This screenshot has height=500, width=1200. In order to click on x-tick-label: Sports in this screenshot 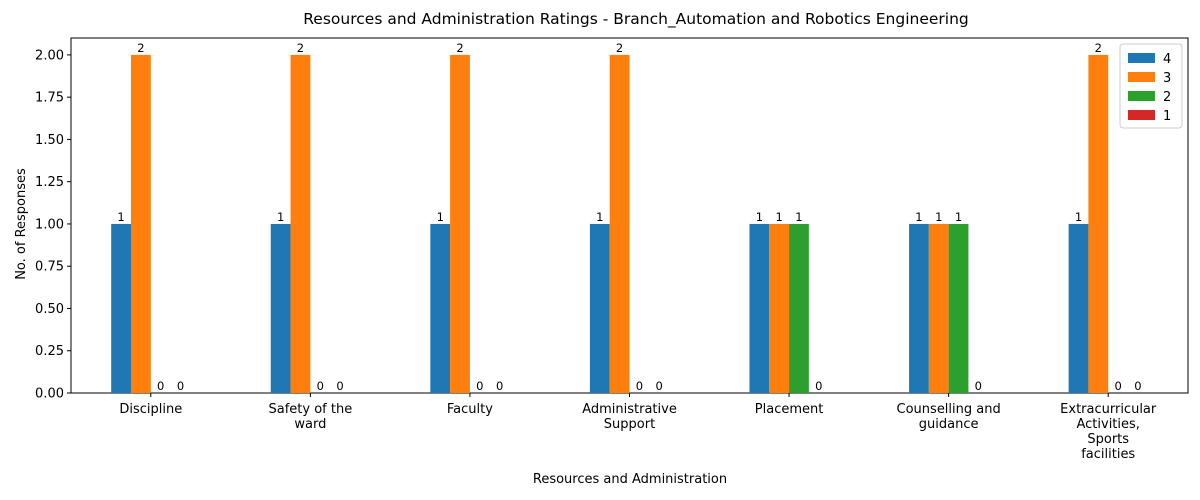, I will do `click(1108, 439)`.